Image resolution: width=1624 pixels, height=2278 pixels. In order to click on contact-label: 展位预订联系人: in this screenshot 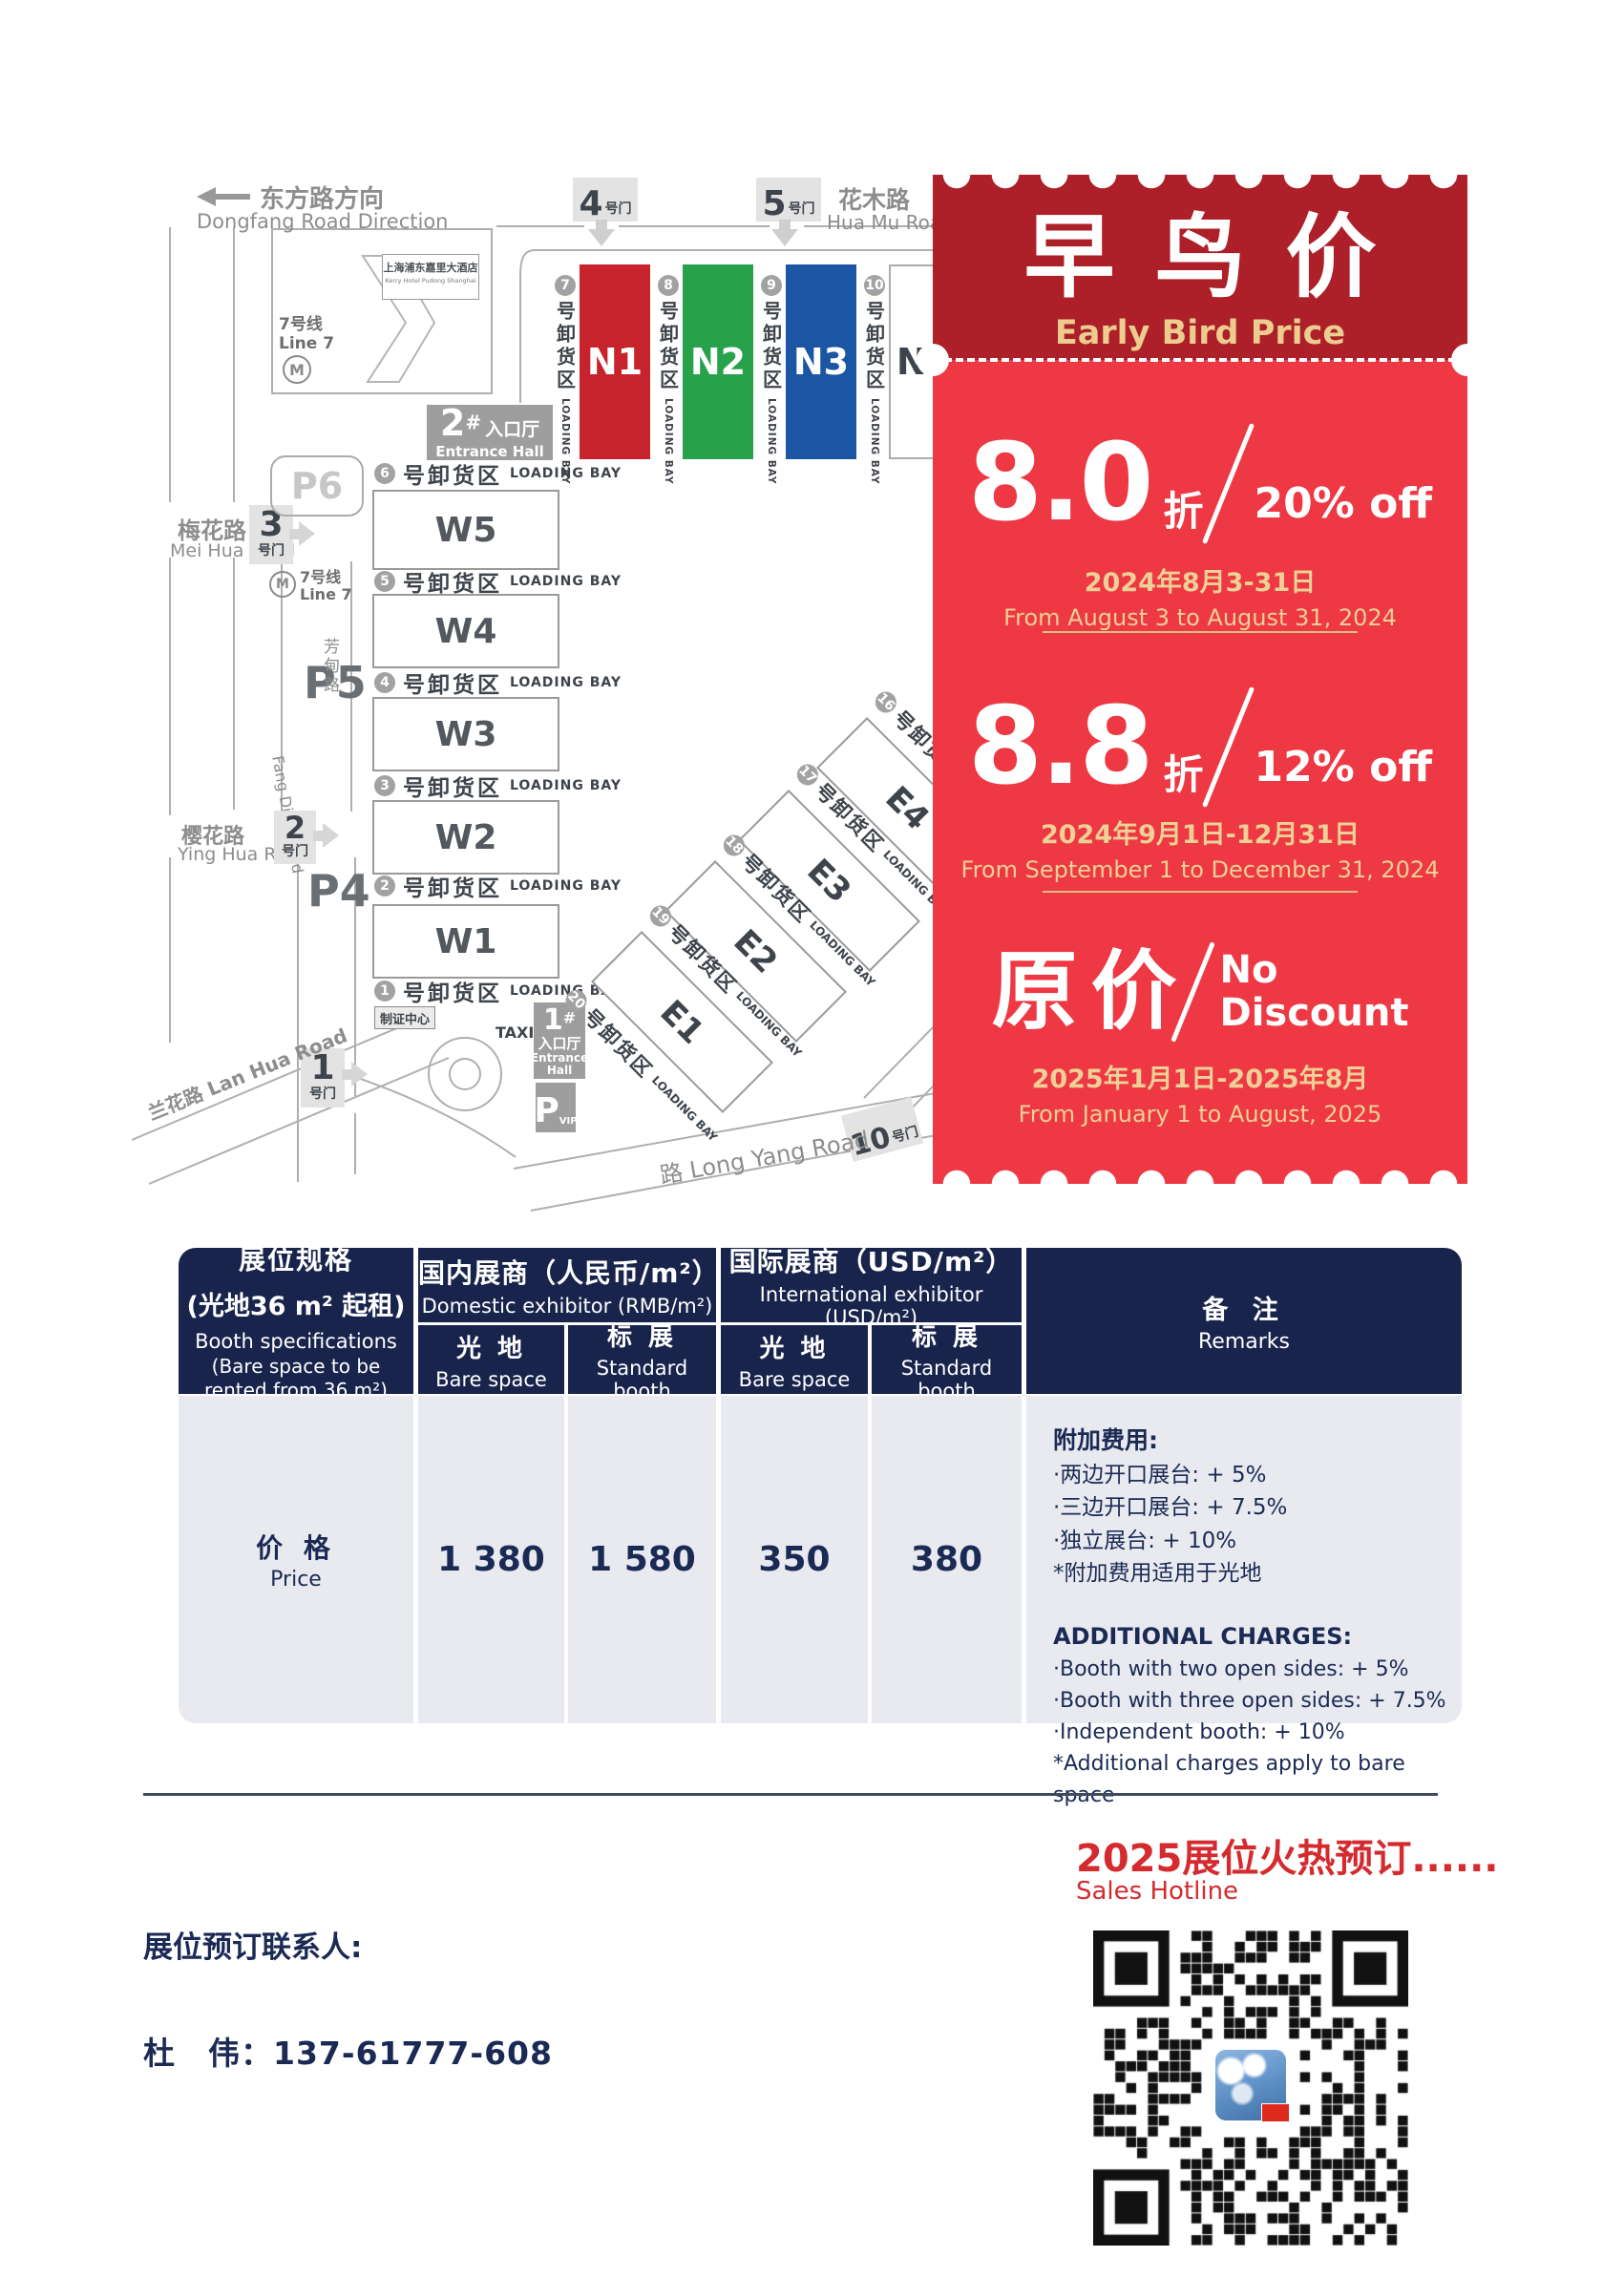, I will do `click(253, 1947)`.